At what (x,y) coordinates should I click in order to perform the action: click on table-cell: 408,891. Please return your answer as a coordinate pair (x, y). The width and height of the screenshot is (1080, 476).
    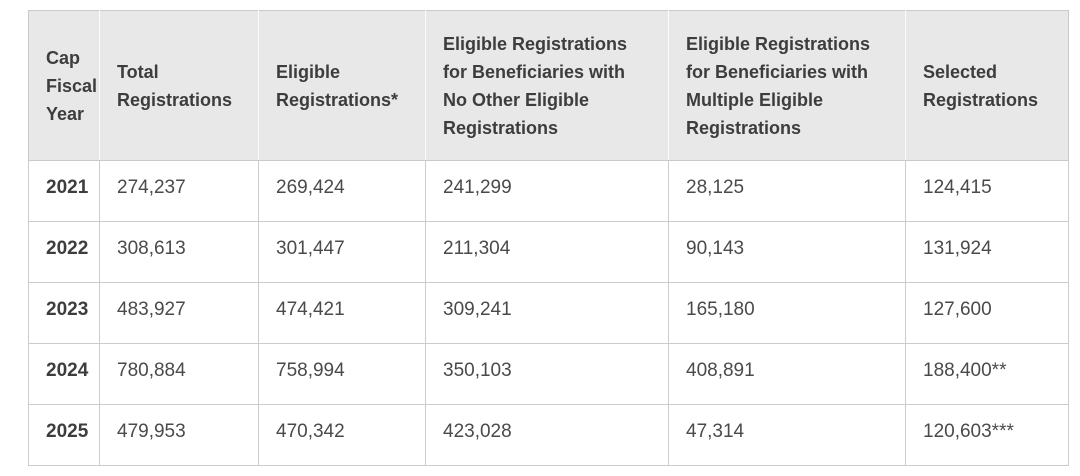
    Looking at the image, I should click on (787, 374).